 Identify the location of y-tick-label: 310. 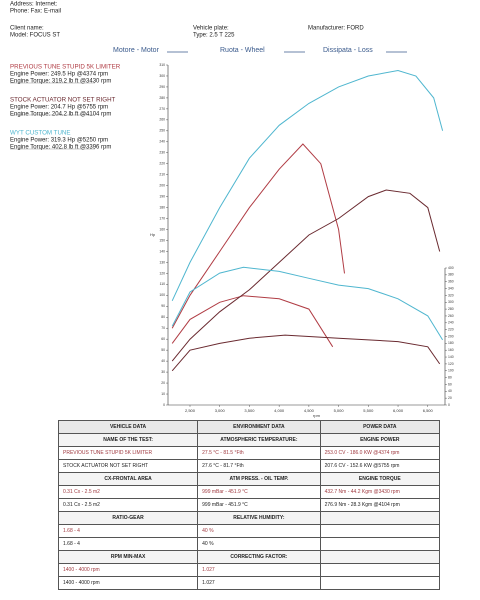
(162, 65).